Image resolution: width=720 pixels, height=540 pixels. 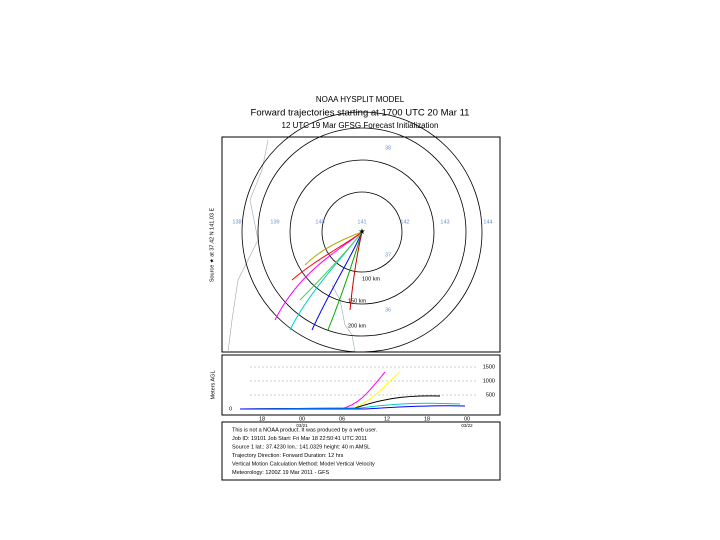 I want to click on lon-label: 138, so click(x=236, y=222).